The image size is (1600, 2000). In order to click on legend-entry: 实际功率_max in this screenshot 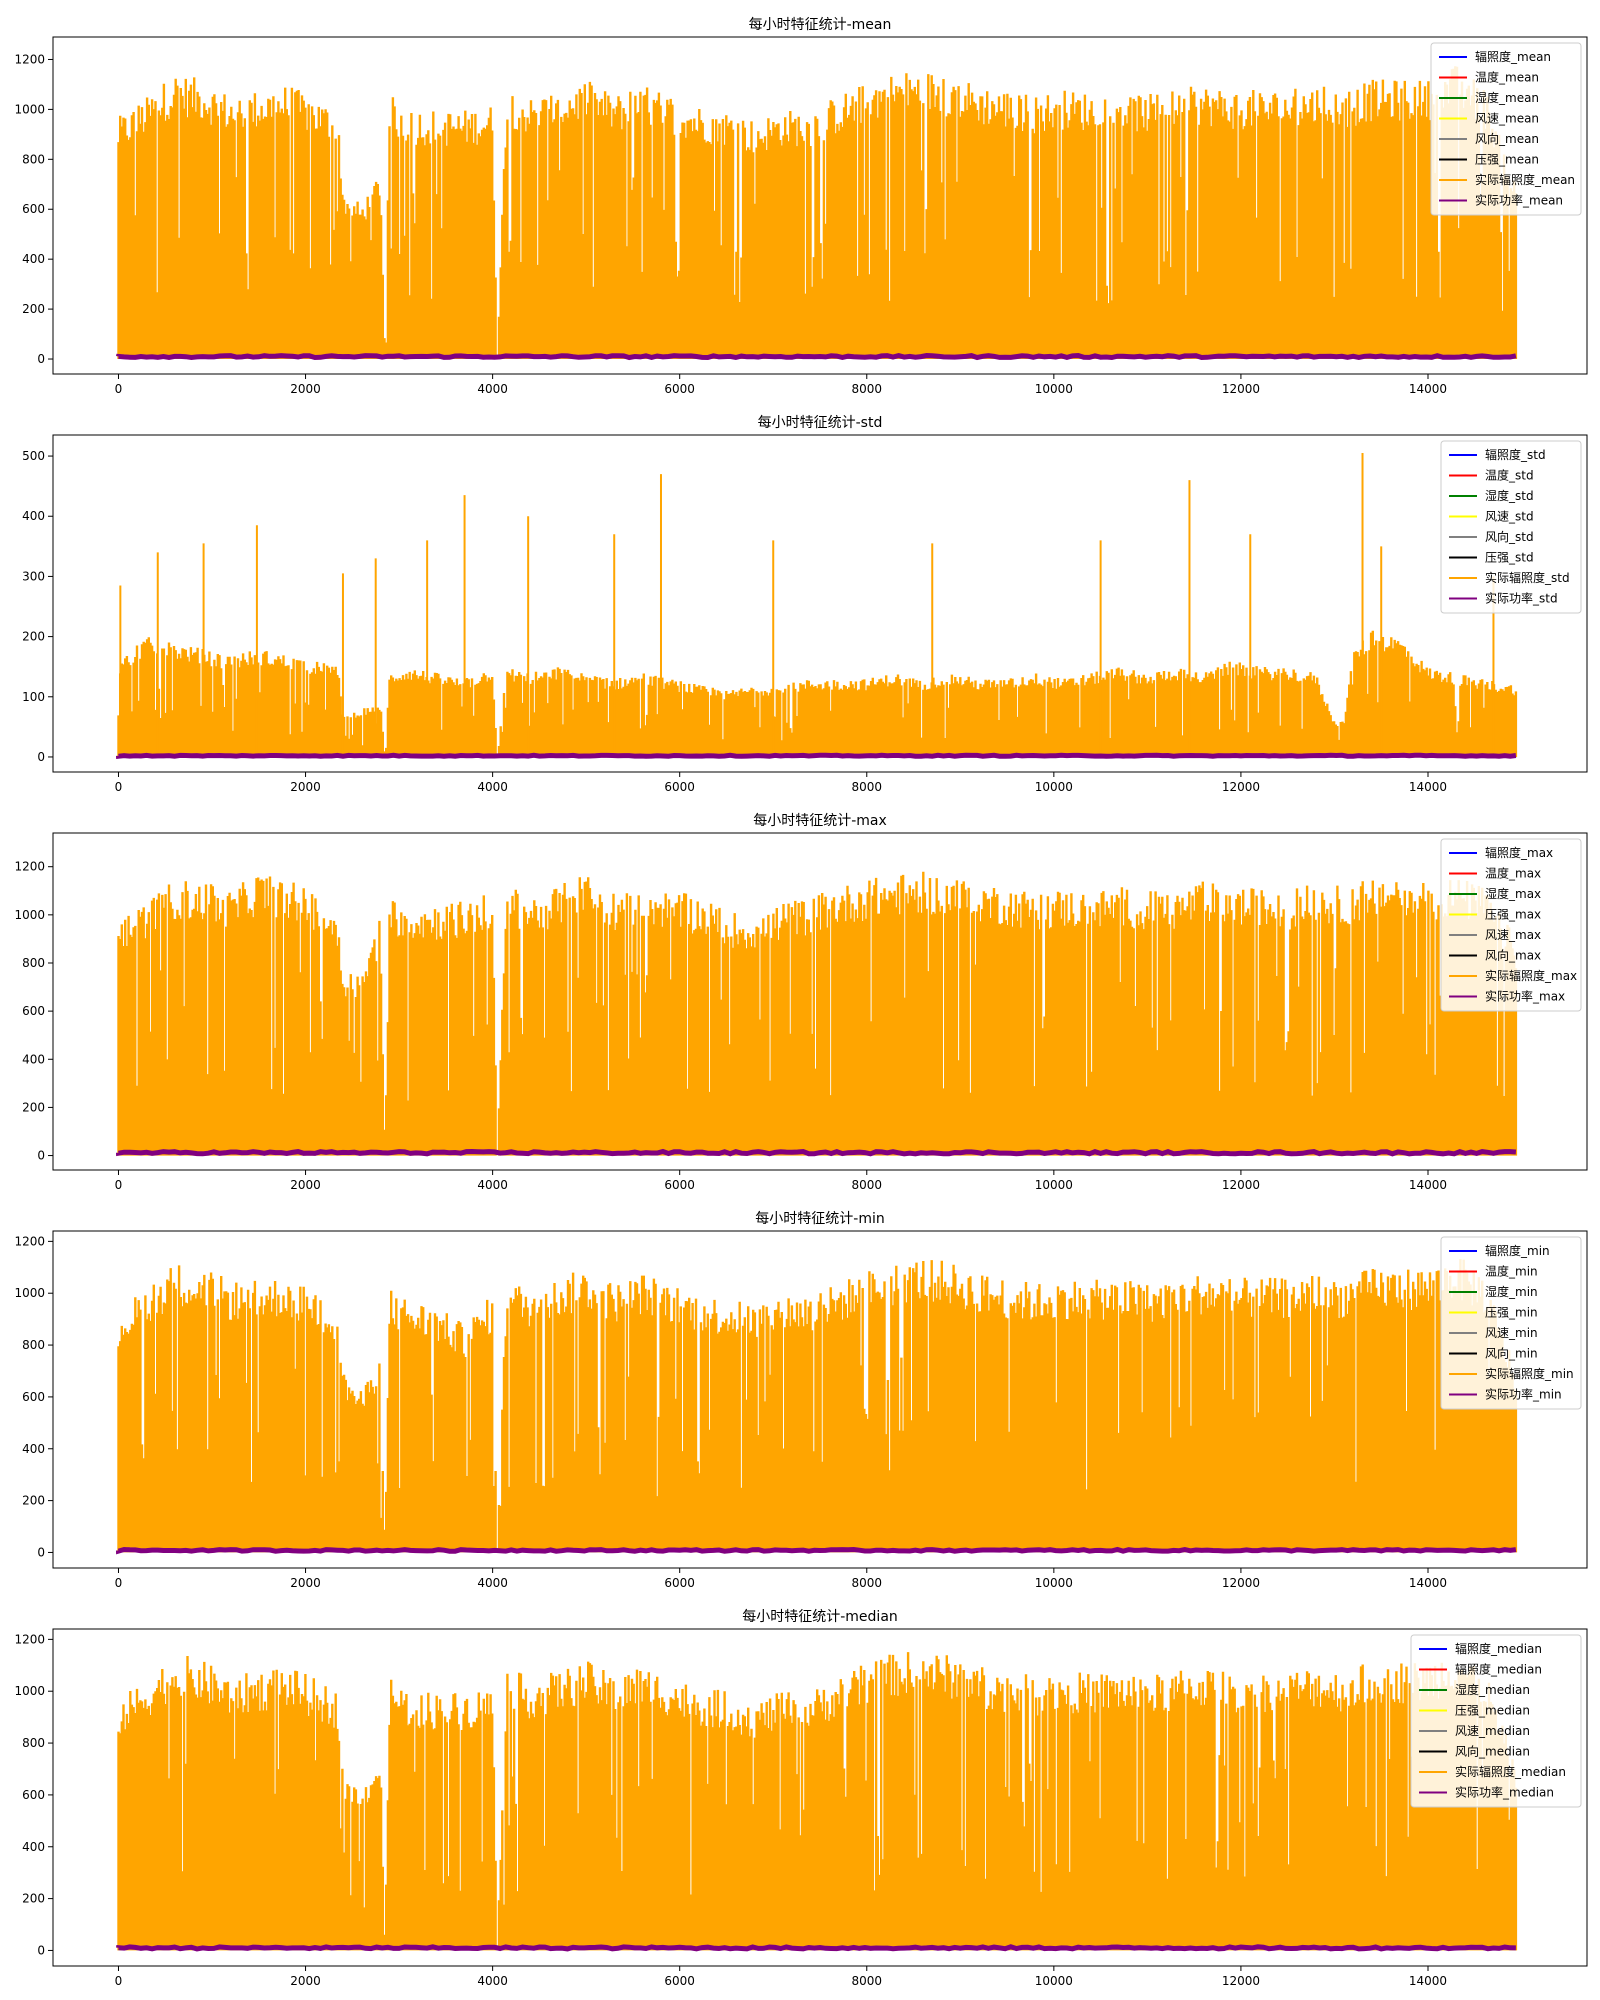, I will do `click(1525, 996)`.